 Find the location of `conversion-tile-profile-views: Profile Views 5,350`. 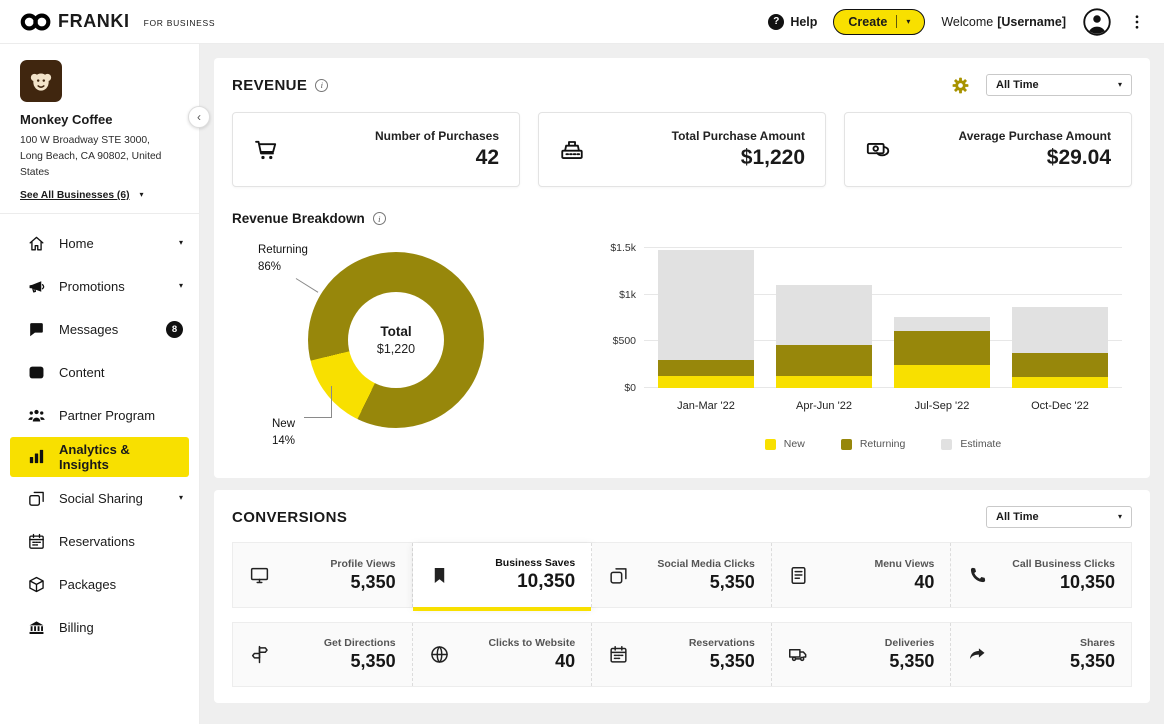

conversion-tile-profile-views: Profile Views 5,350 is located at coordinates (323, 575).